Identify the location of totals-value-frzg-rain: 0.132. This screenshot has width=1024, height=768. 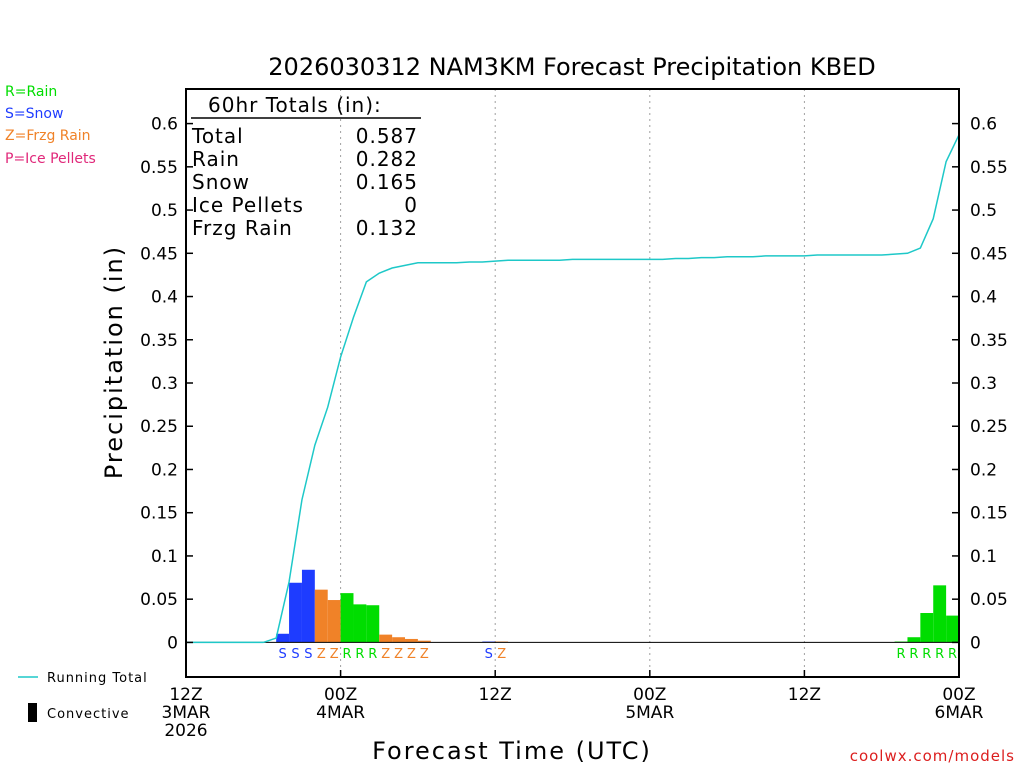
(387, 228).